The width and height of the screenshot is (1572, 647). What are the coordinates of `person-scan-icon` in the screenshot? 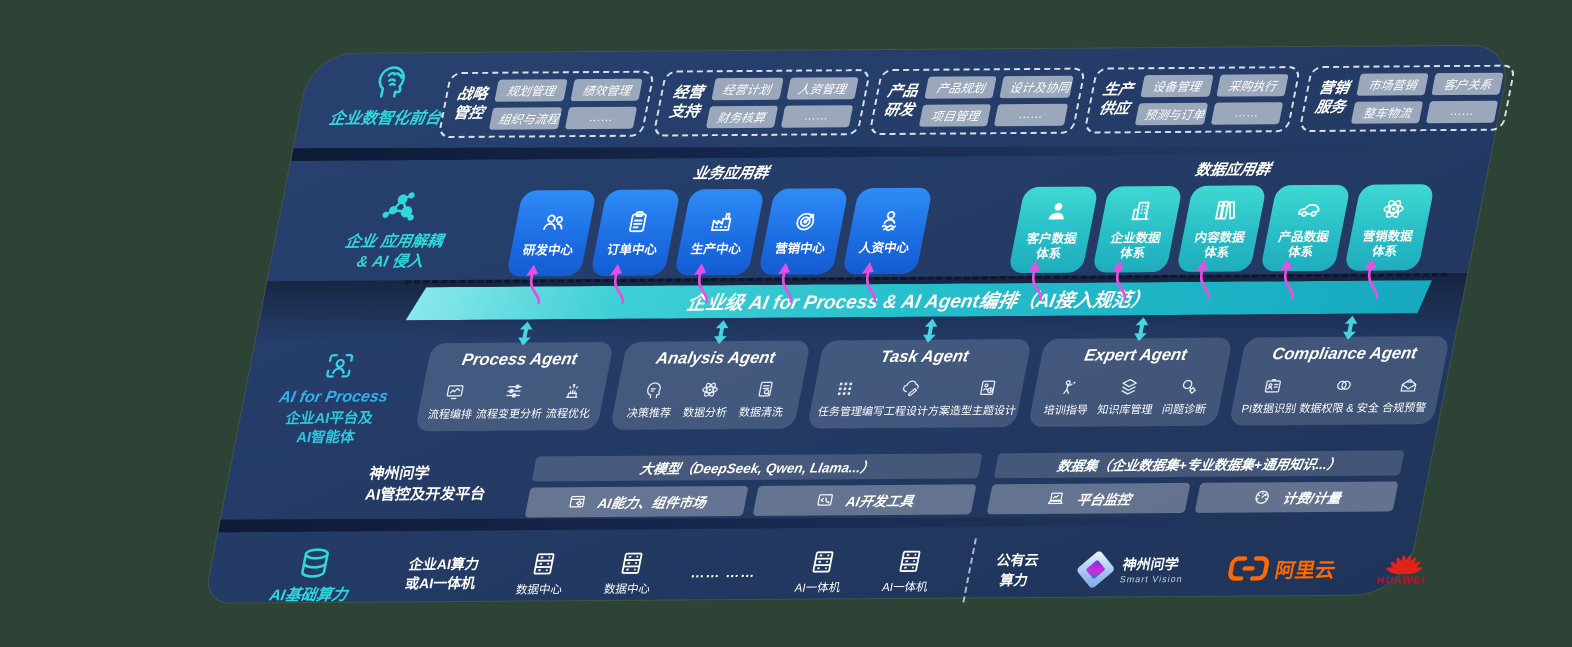 It's located at (339, 366).